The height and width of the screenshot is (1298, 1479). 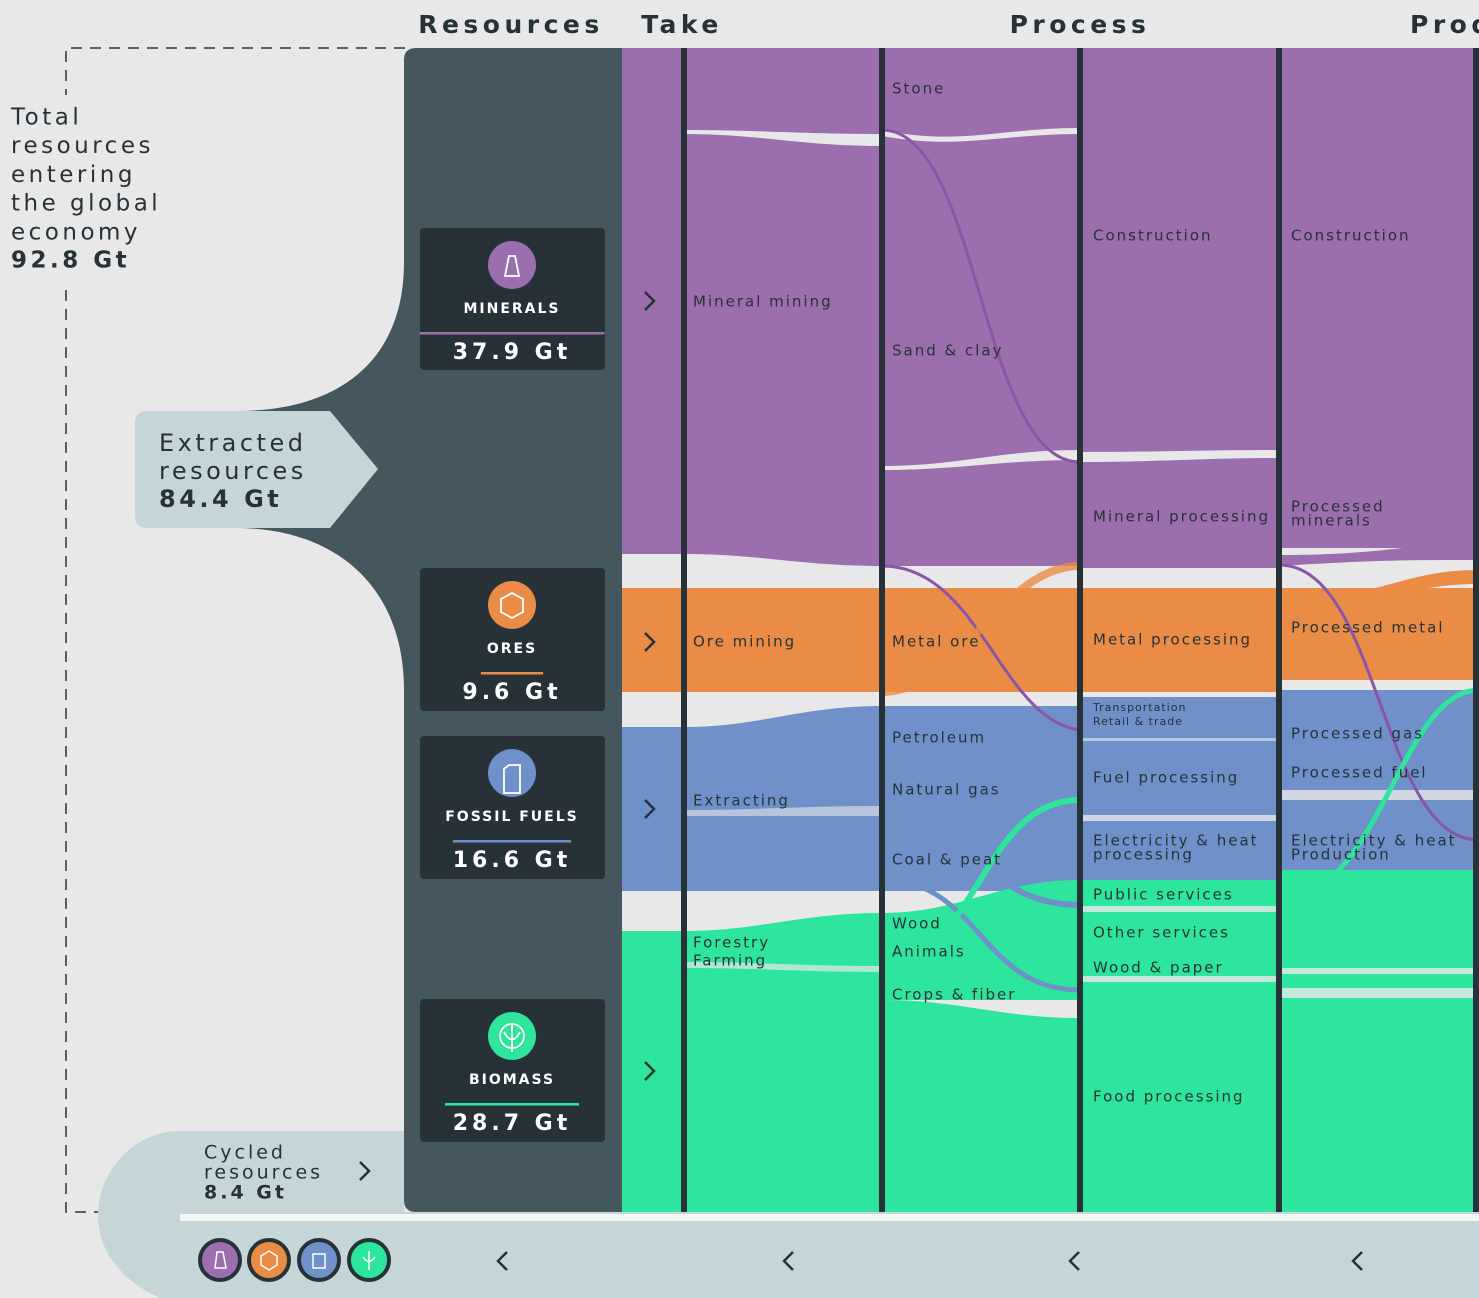 I want to click on extracted-label: resources, so click(x=233, y=471).